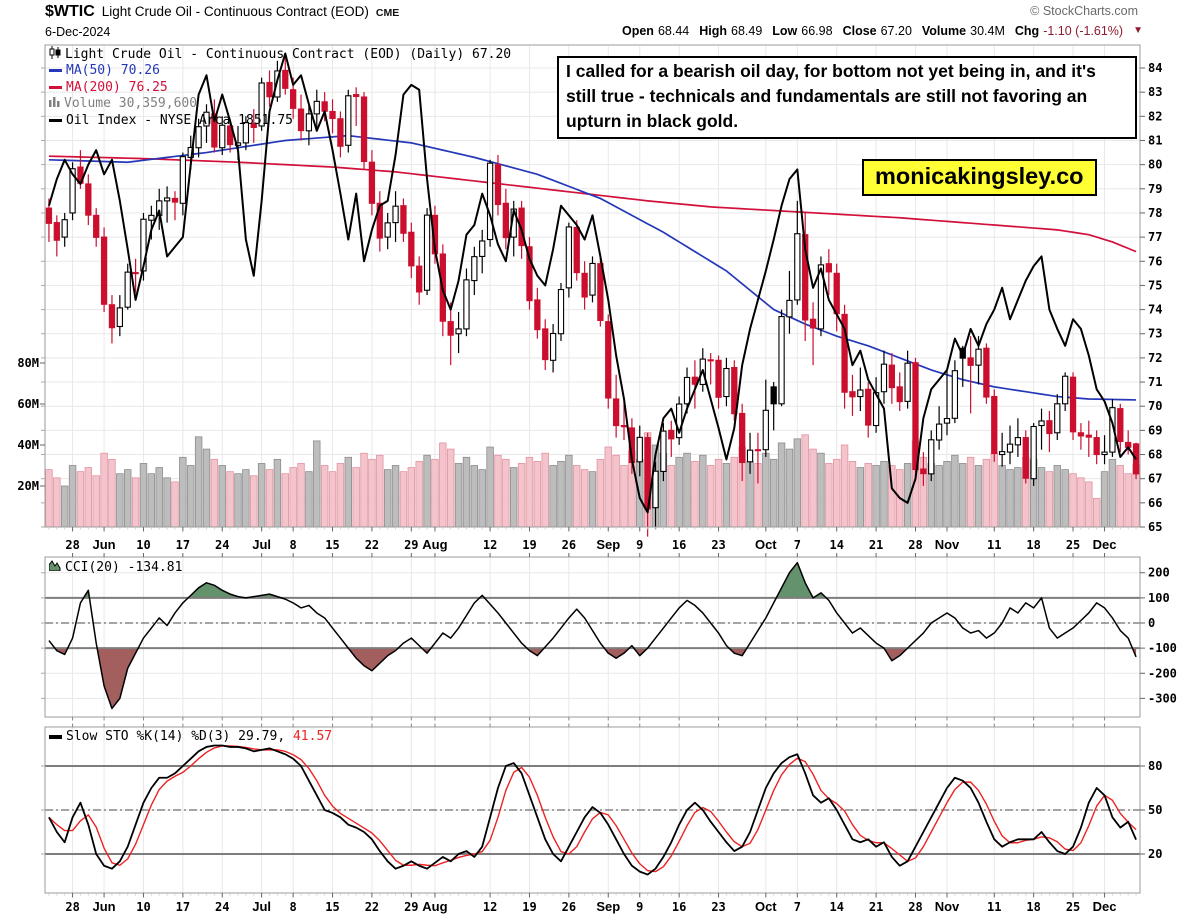  I want to click on axis-label: 72, so click(1155, 358).